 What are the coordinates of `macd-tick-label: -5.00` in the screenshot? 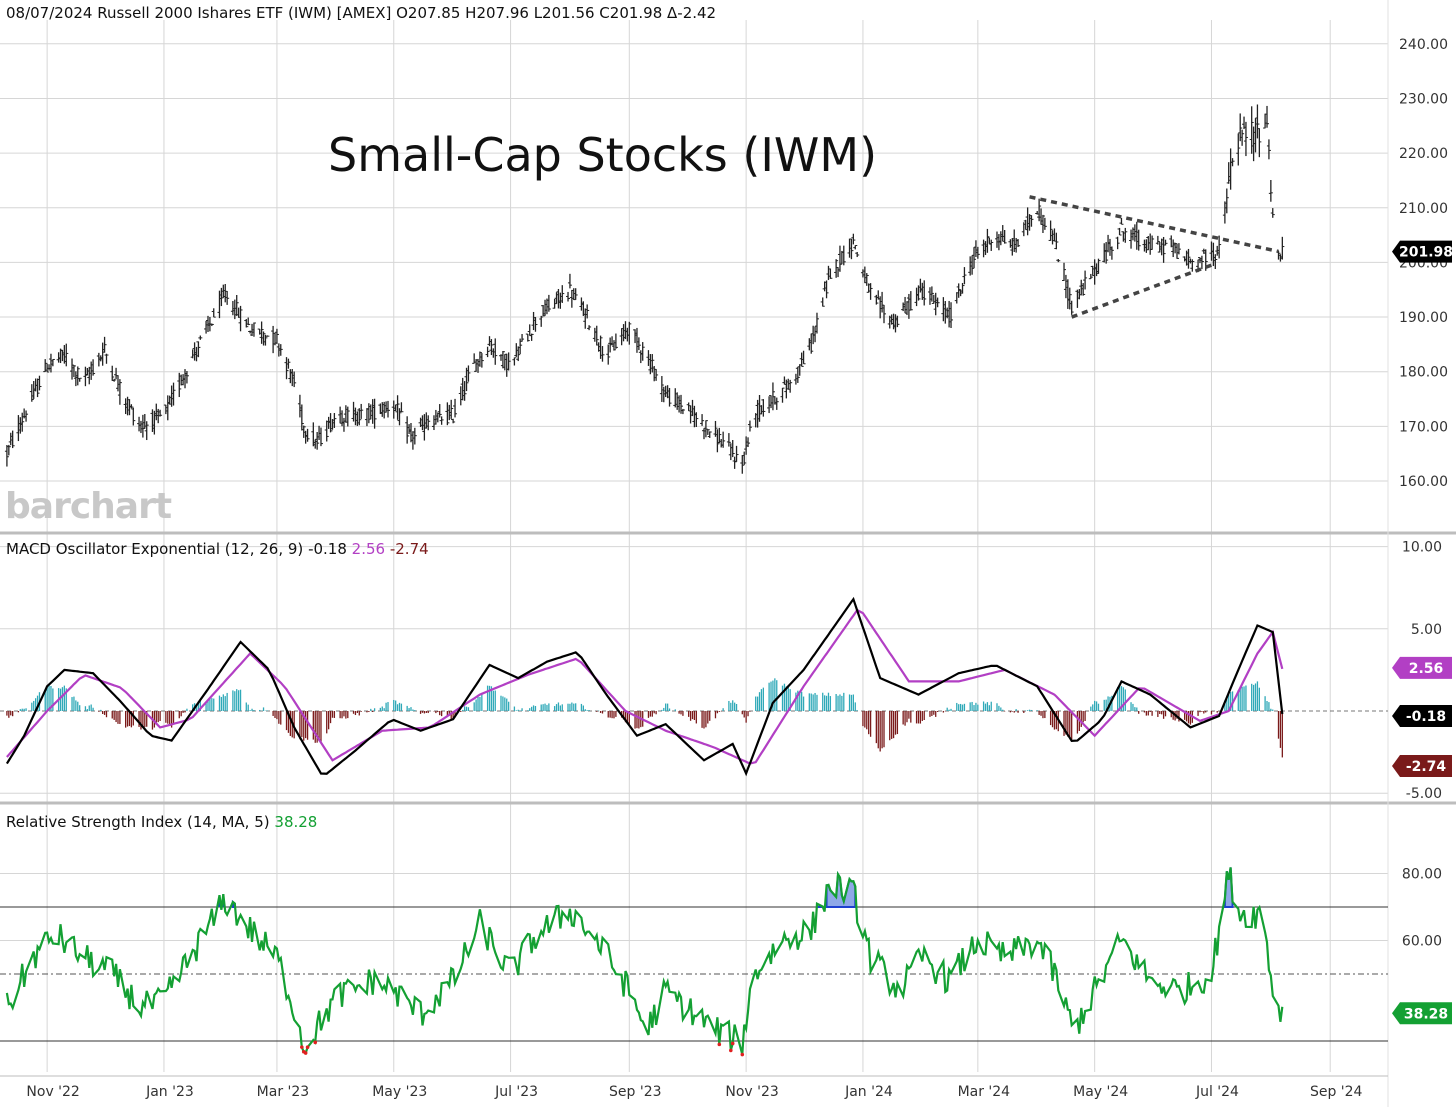 It's located at (1424, 794).